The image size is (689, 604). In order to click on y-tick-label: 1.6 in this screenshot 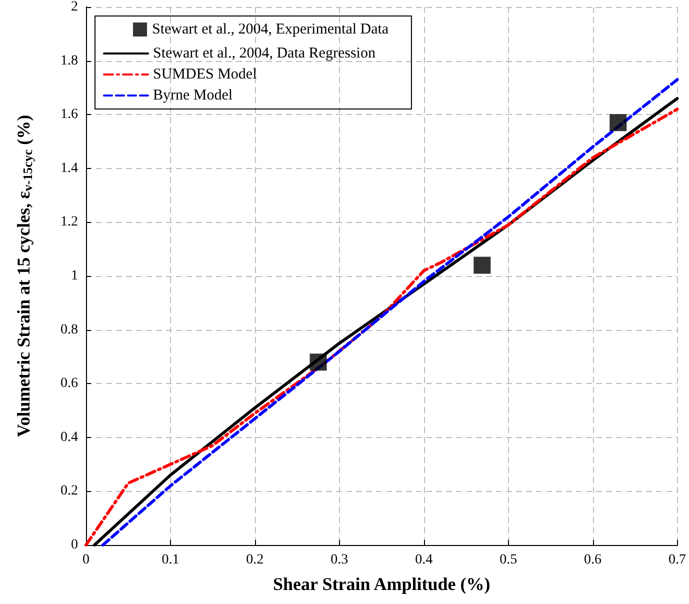, I will do `click(69, 114)`.